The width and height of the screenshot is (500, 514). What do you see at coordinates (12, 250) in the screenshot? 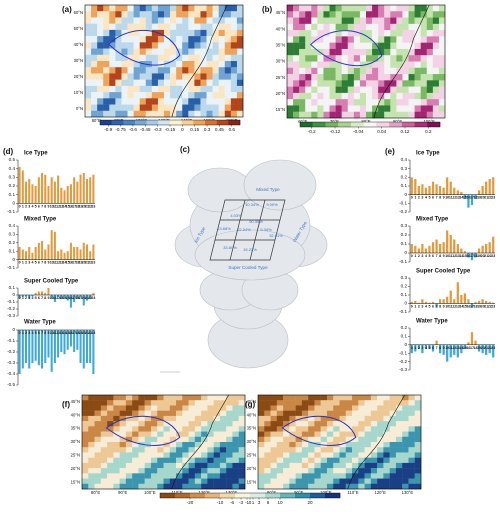
I see `y-tick-label: 0.1` at bounding box center [12, 250].